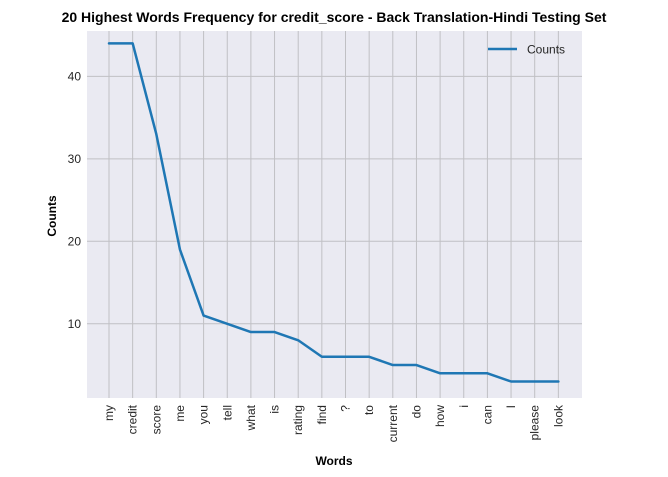 The height and width of the screenshot is (477, 668). I want to click on y-tick-label: 40, so click(75, 76).